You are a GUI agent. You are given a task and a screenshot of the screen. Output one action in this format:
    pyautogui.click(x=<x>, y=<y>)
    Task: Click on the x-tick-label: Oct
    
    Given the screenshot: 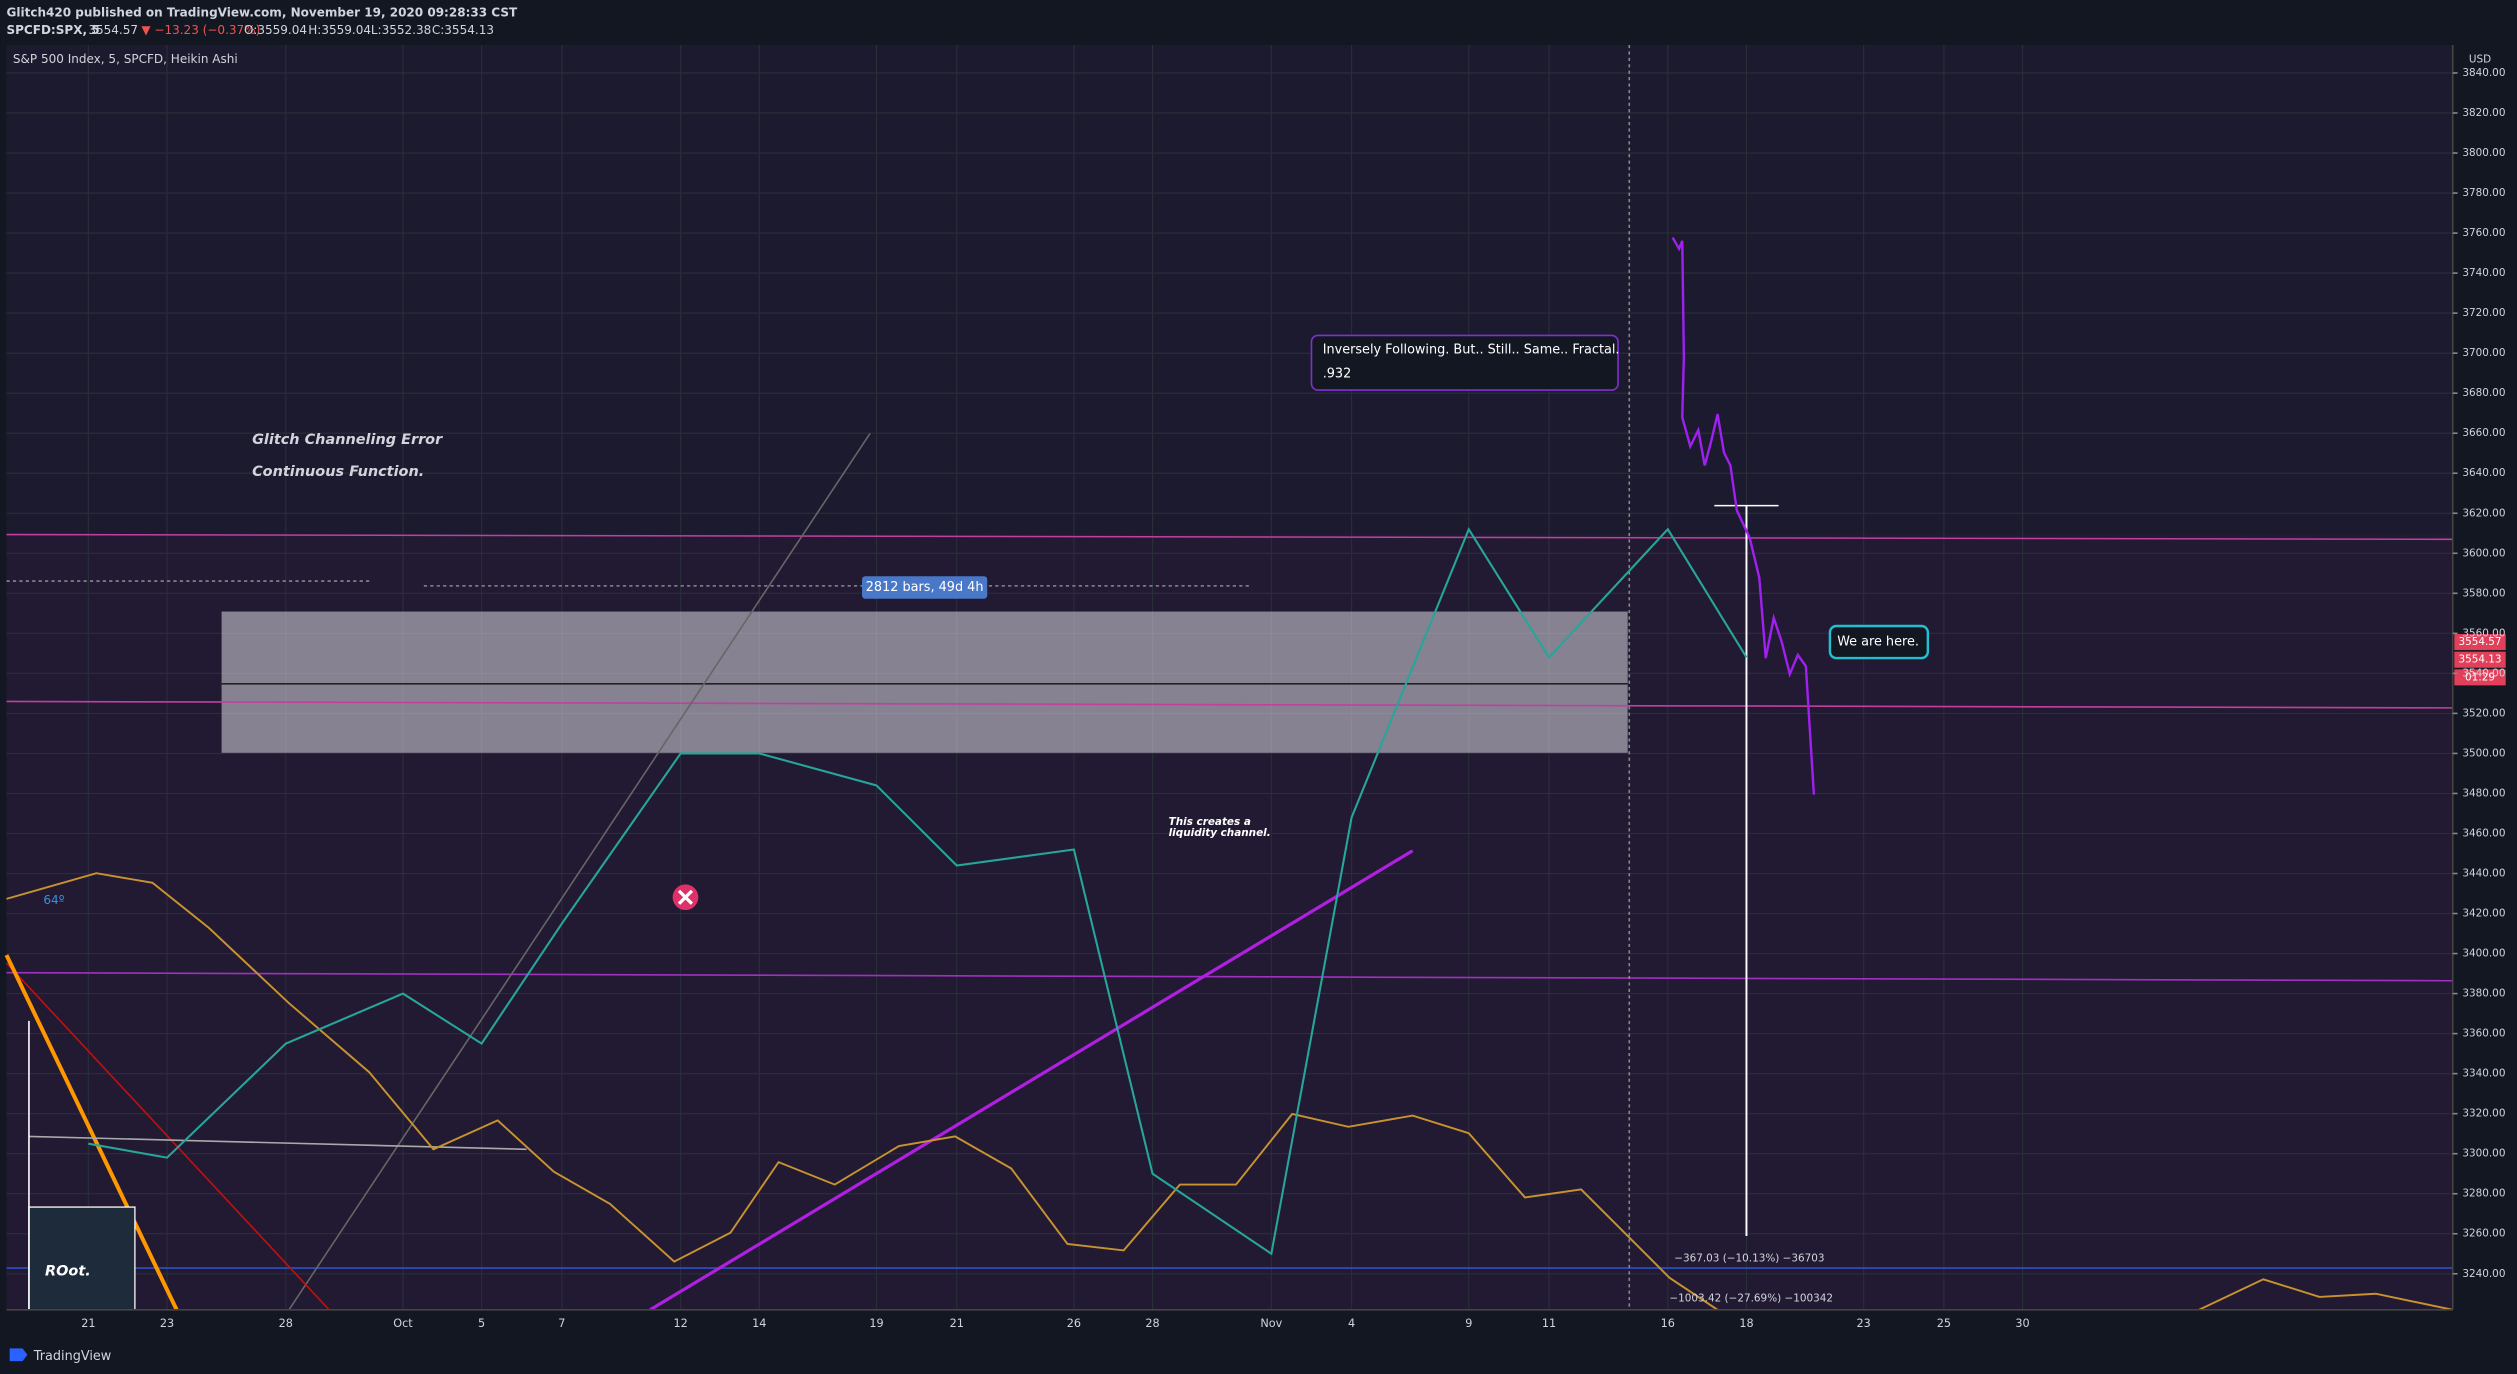 What is the action you would take?
    pyautogui.click(x=403, y=1323)
    